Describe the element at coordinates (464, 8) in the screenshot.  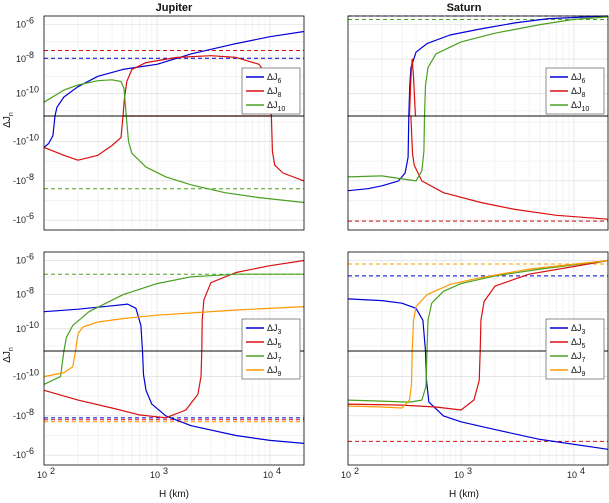
I see `panel-title: Saturn` at that location.